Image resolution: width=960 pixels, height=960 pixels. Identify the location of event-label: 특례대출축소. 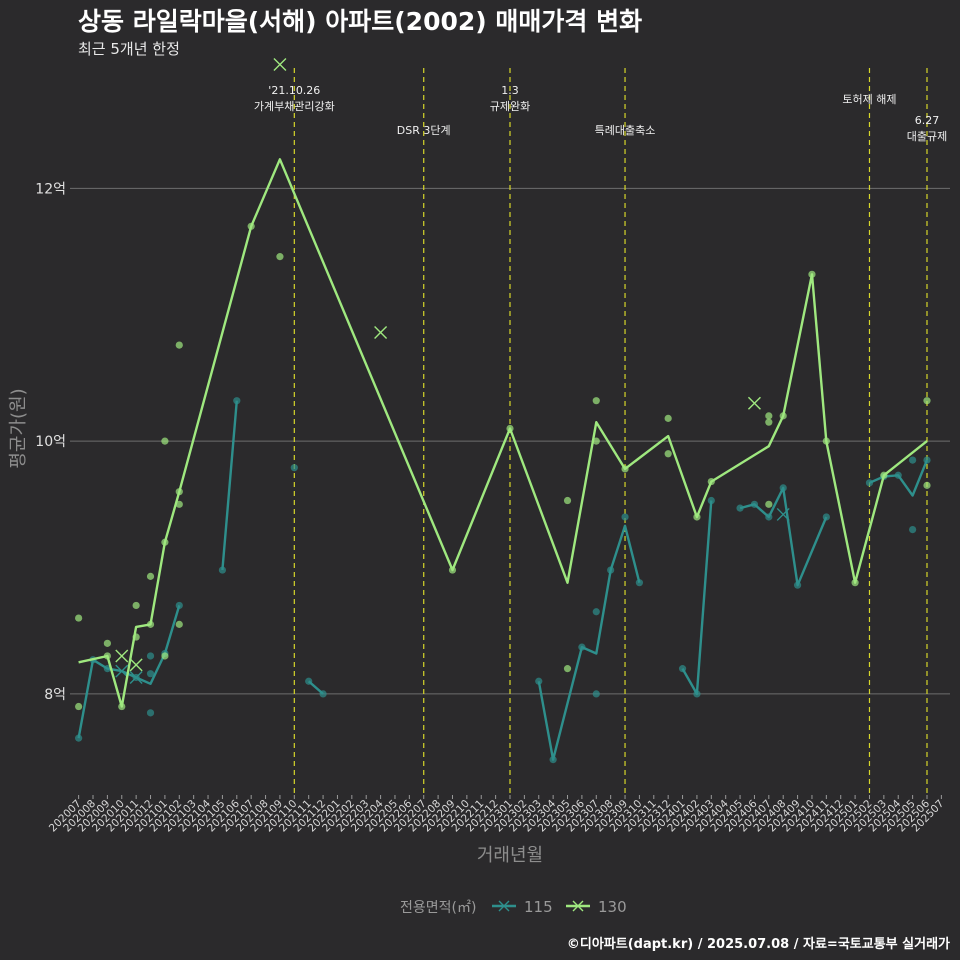
(625, 130).